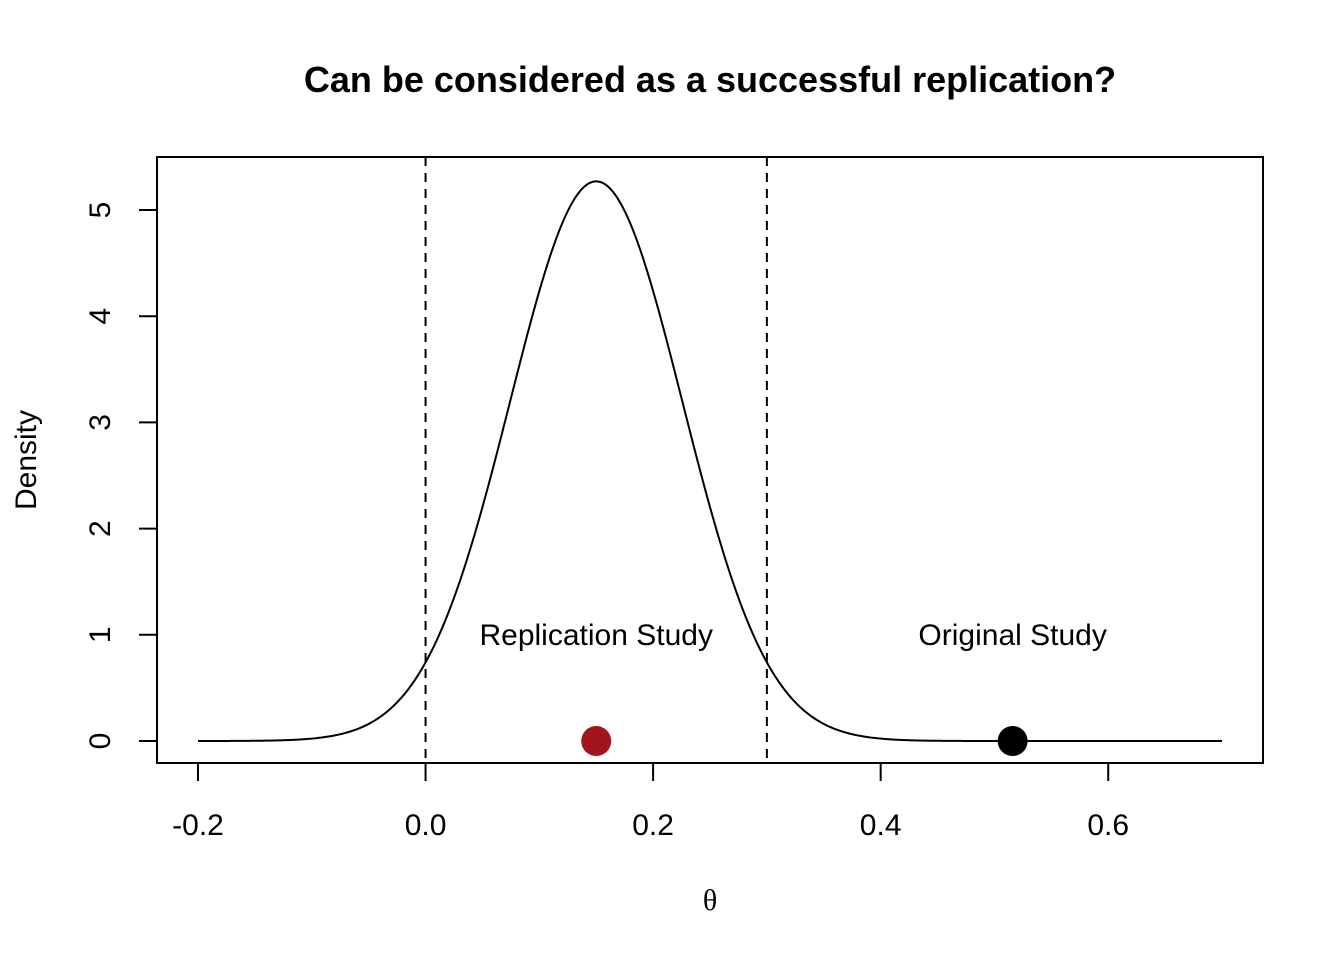  What do you see at coordinates (653, 825) in the screenshot?
I see `x-tick-label: 0.2` at bounding box center [653, 825].